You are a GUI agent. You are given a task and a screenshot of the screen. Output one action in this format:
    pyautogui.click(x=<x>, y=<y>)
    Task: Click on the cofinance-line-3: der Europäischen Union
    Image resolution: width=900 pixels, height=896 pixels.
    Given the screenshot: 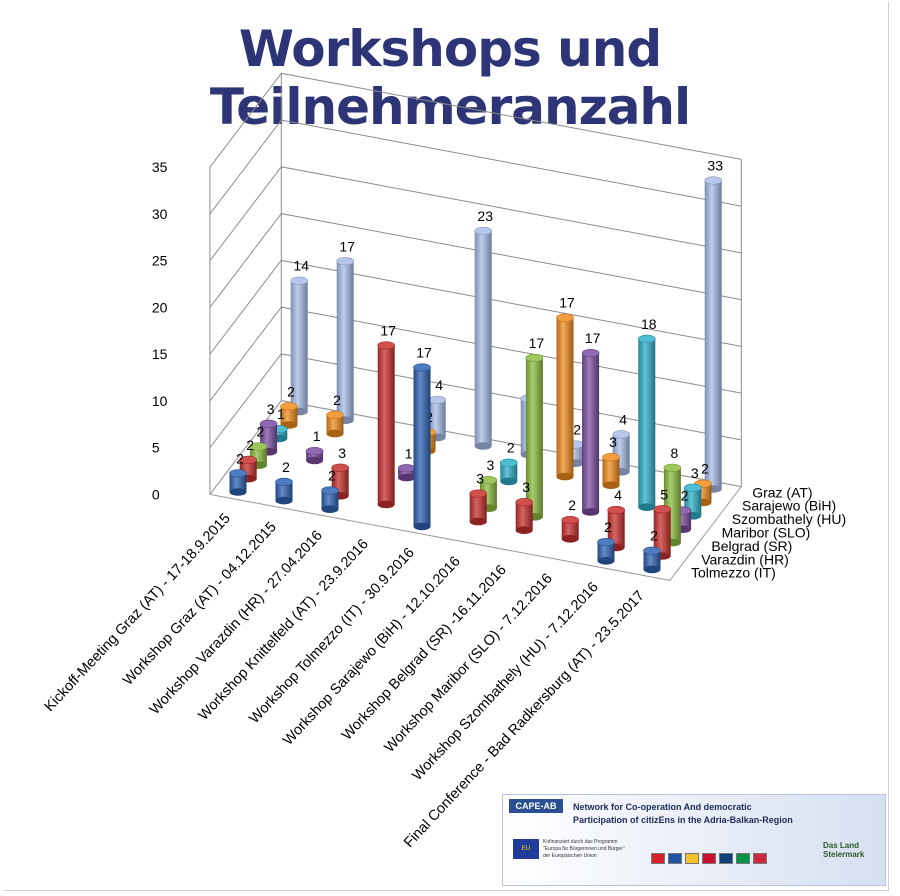 What is the action you would take?
    pyautogui.click(x=570, y=856)
    